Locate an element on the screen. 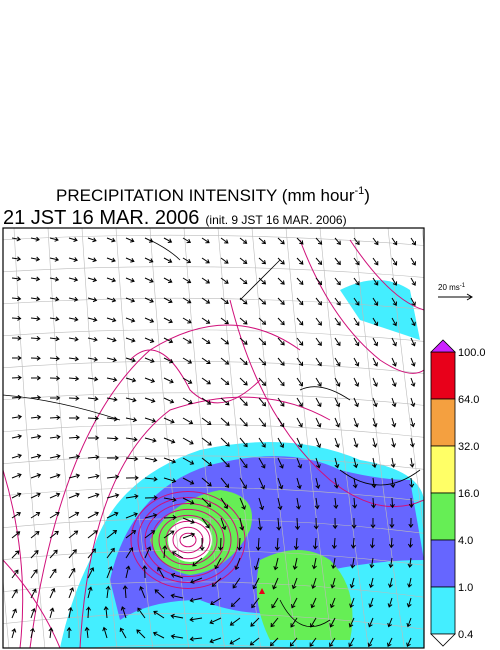  marker is located at coordinates (262, 591).